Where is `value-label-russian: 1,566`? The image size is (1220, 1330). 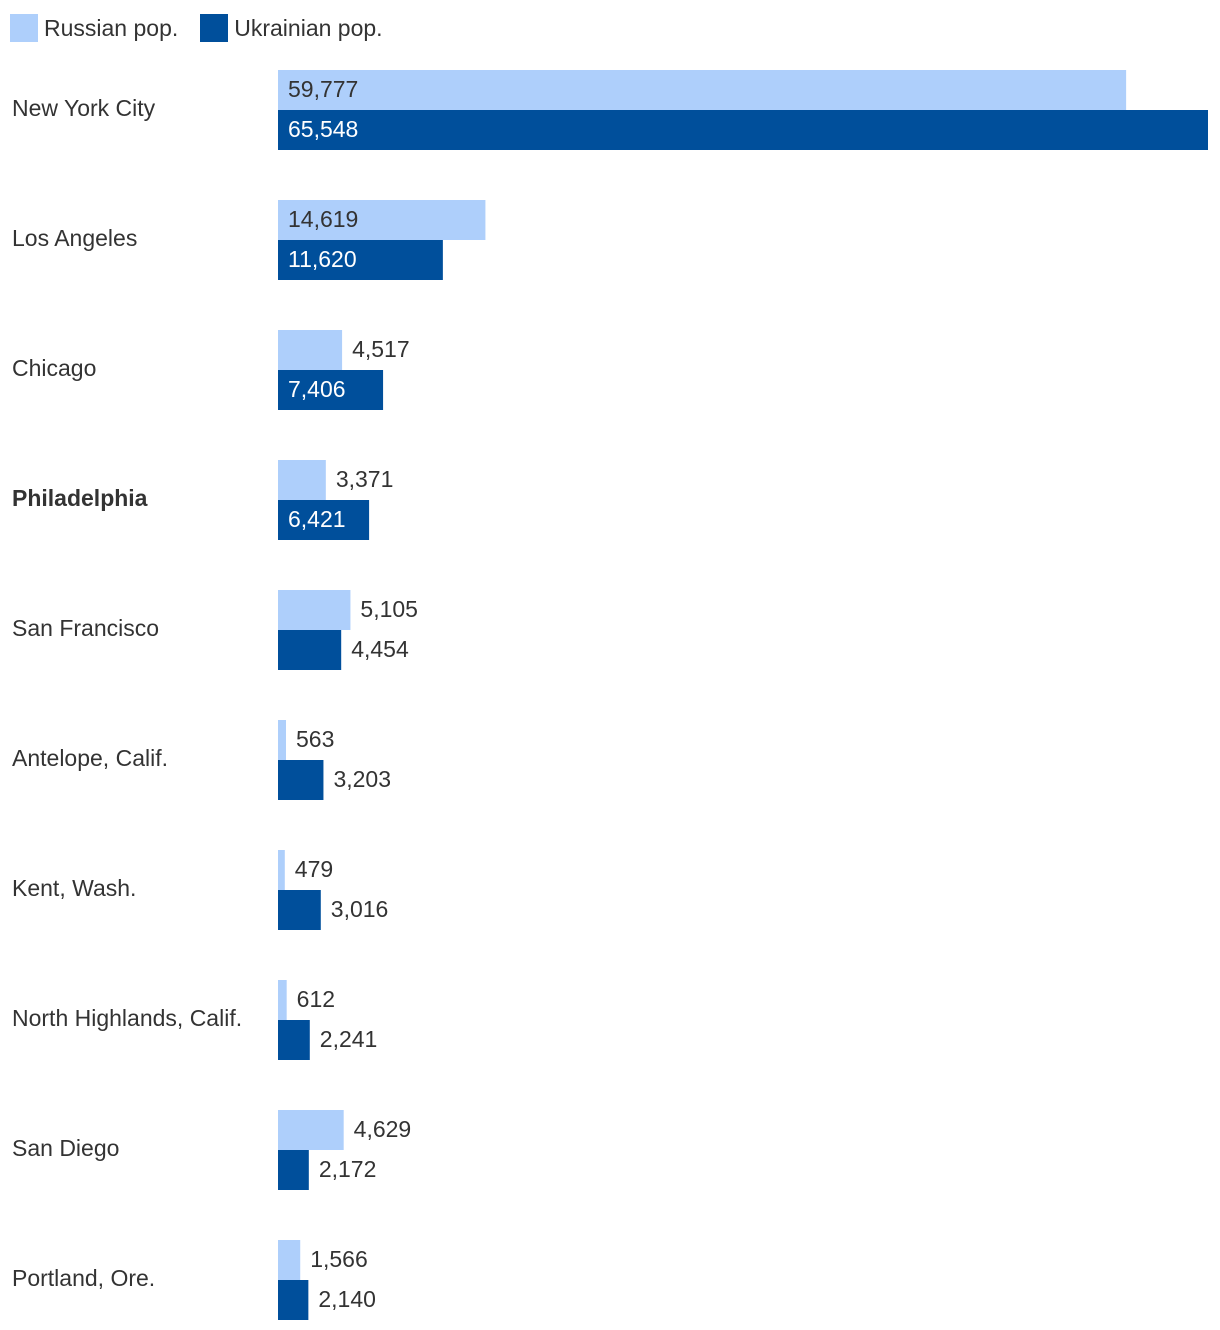
value-label-russian: 1,566 is located at coordinates (339, 1259).